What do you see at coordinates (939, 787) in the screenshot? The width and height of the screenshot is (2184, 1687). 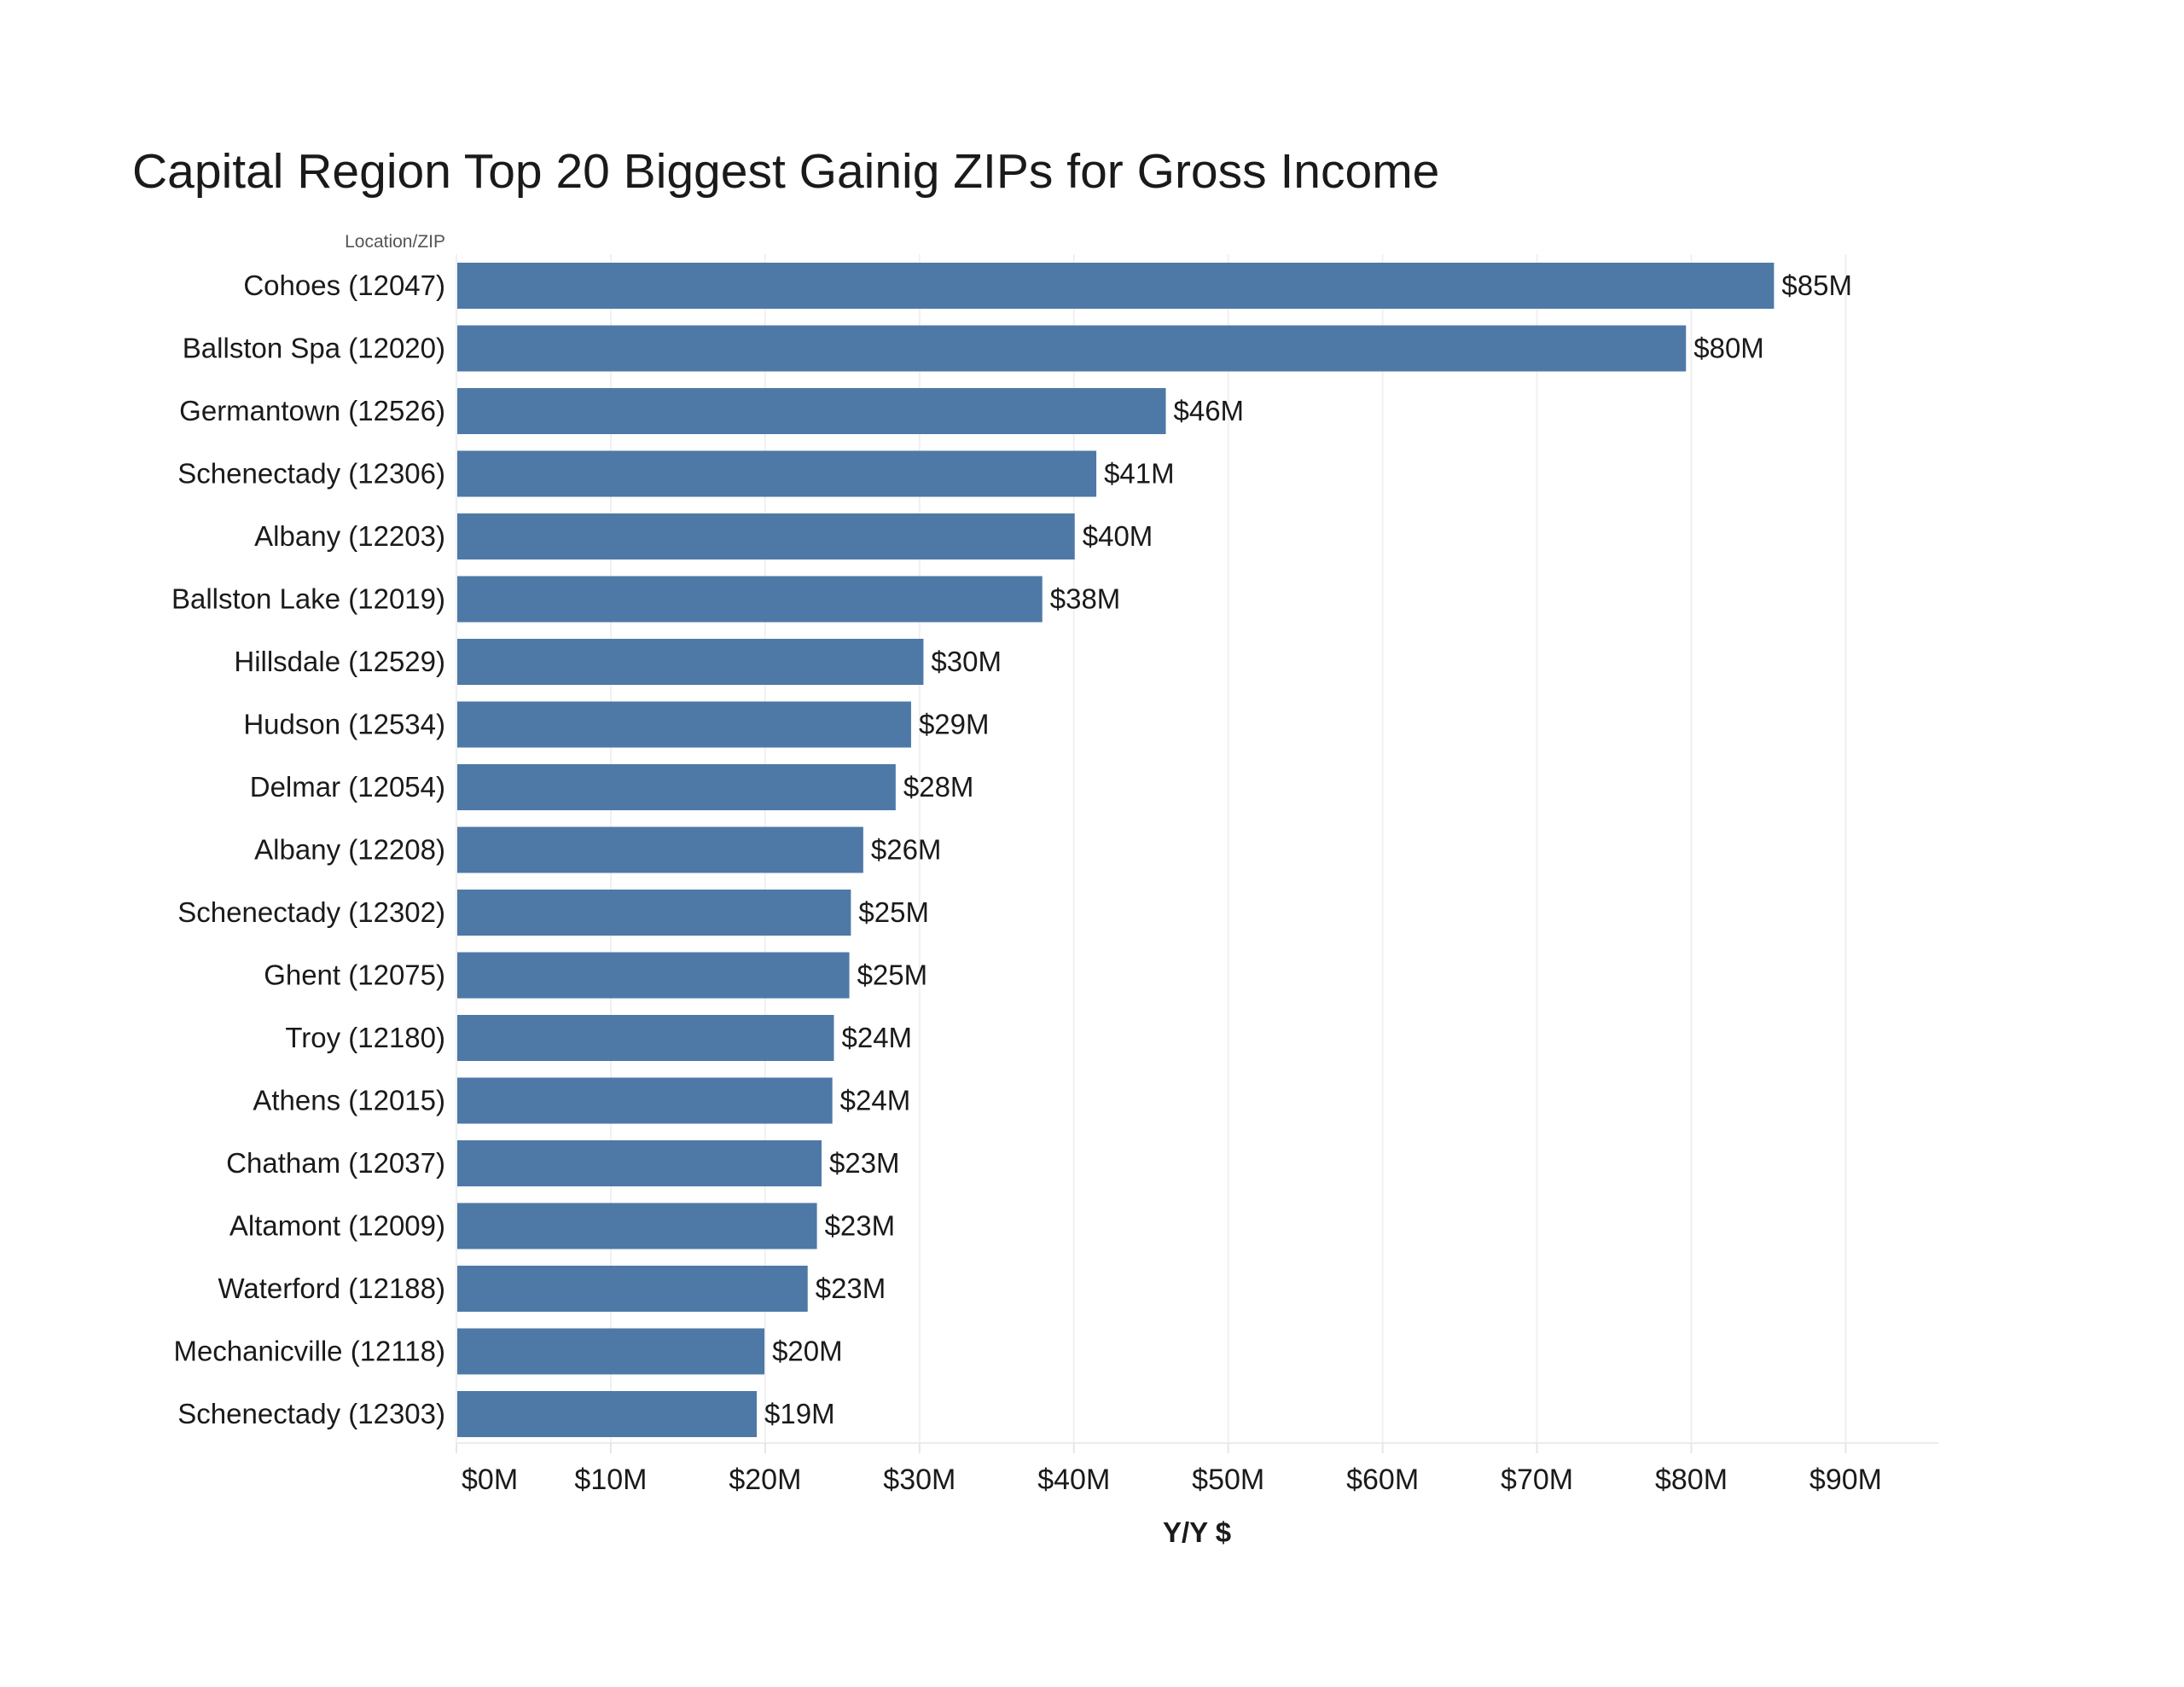 I see `value-label: $28M` at bounding box center [939, 787].